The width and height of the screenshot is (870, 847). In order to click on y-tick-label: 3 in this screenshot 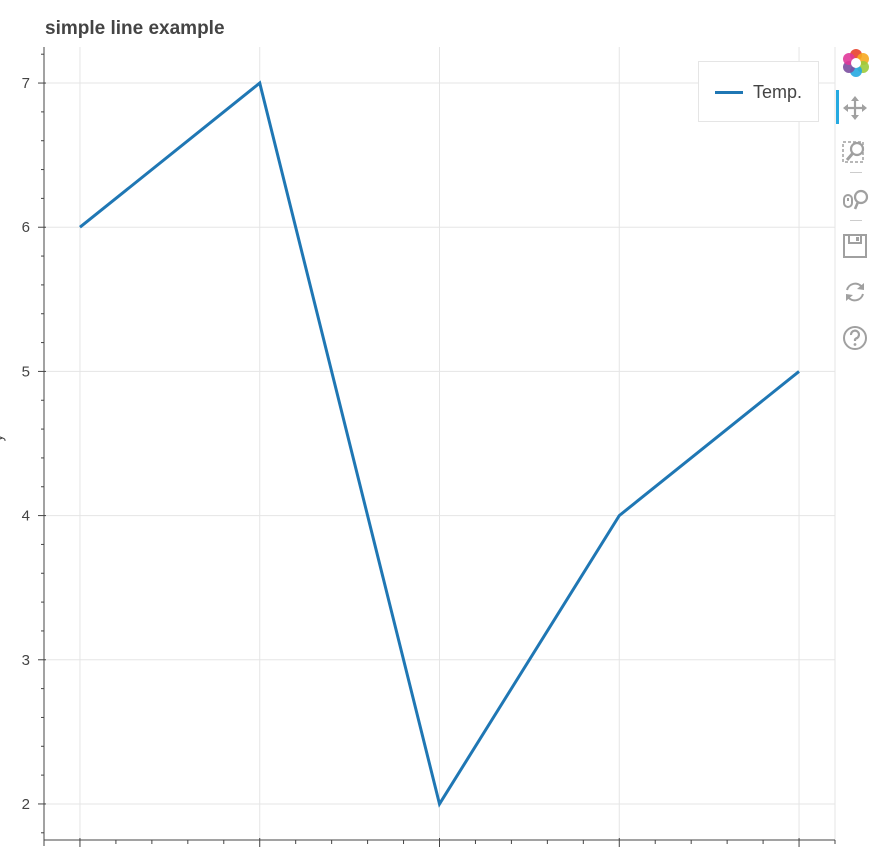, I will do `click(26, 660)`.